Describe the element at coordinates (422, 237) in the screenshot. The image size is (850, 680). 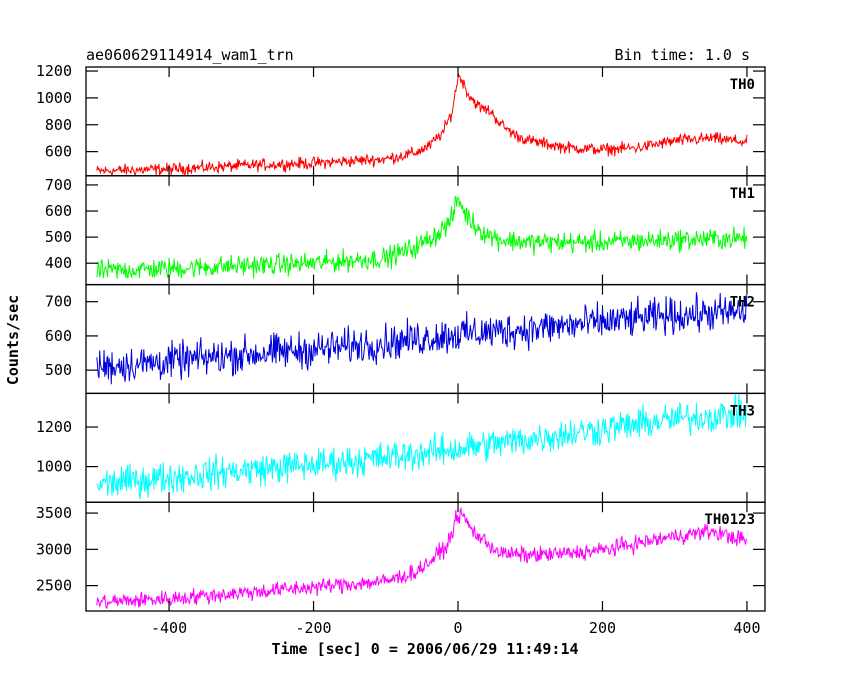
I see `series-line-th1` at that location.